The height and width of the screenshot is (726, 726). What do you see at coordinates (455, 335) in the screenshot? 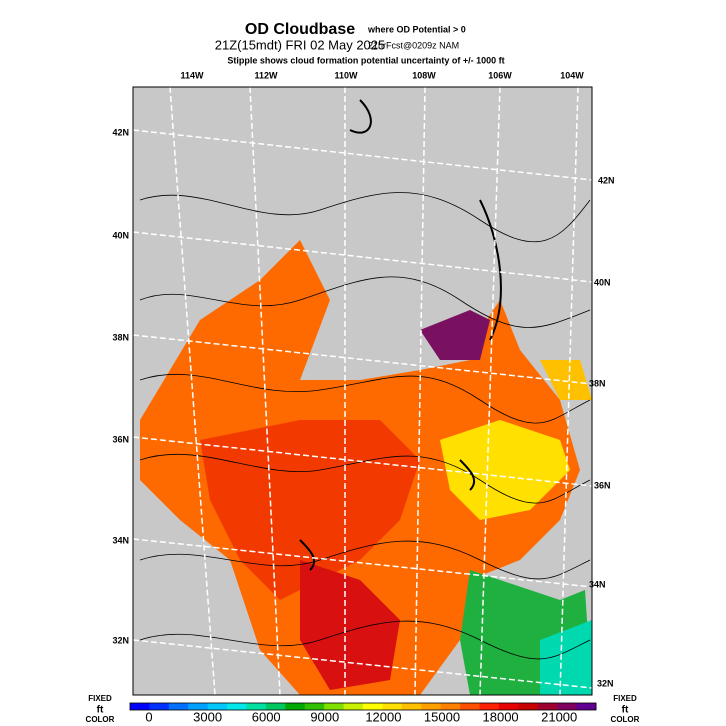
I see `field-purple` at bounding box center [455, 335].